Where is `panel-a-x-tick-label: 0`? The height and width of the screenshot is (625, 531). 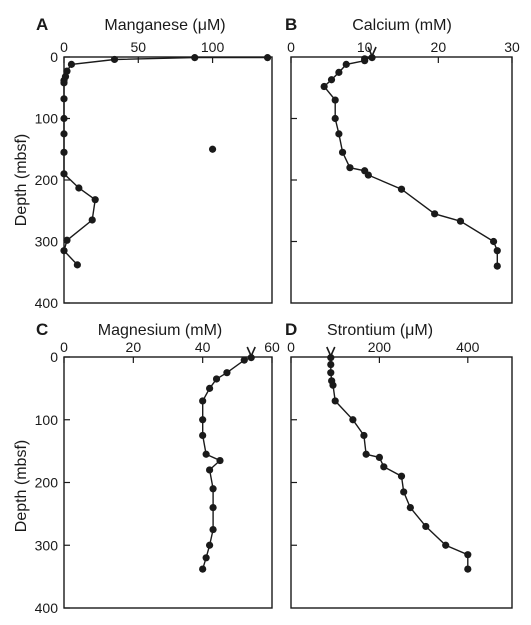 panel-a-x-tick-label: 0 is located at coordinates (64, 47).